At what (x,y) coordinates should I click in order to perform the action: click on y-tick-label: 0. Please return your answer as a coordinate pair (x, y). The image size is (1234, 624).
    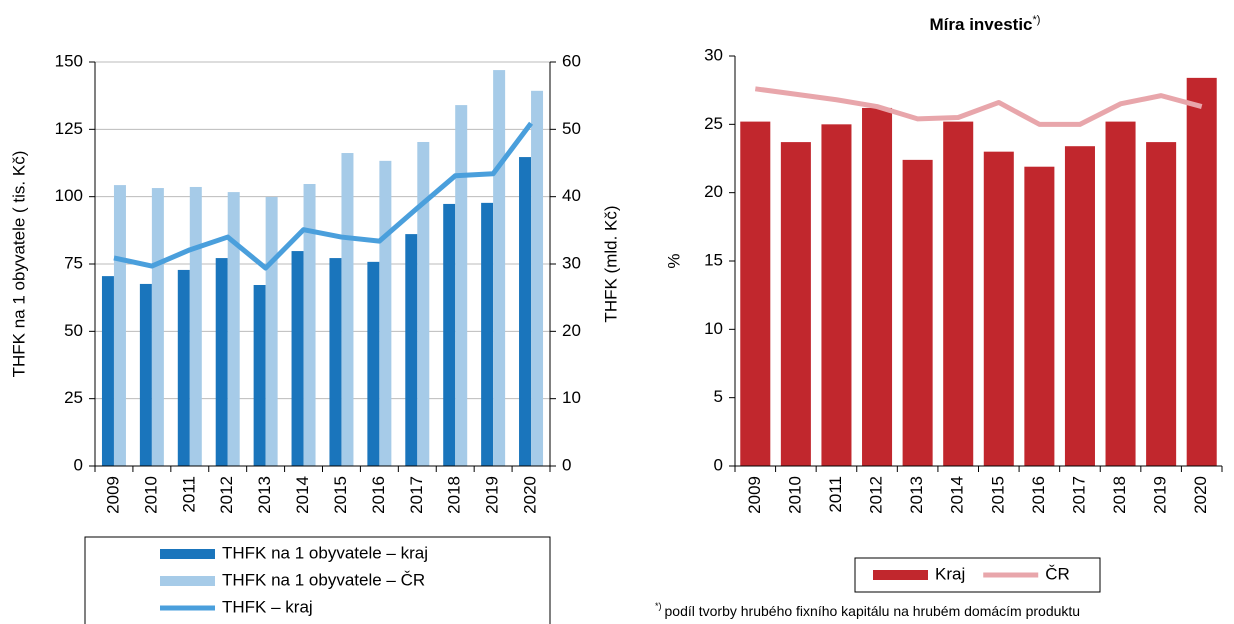
    Looking at the image, I should click on (78, 464).